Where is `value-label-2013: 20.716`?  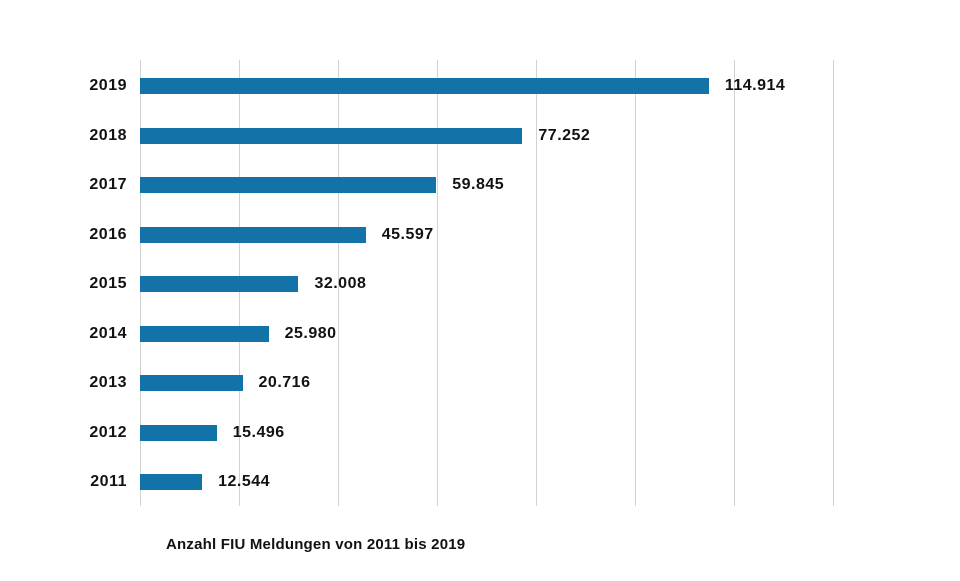
value-label-2013: 20.716 is located at coordinates (284, 382).